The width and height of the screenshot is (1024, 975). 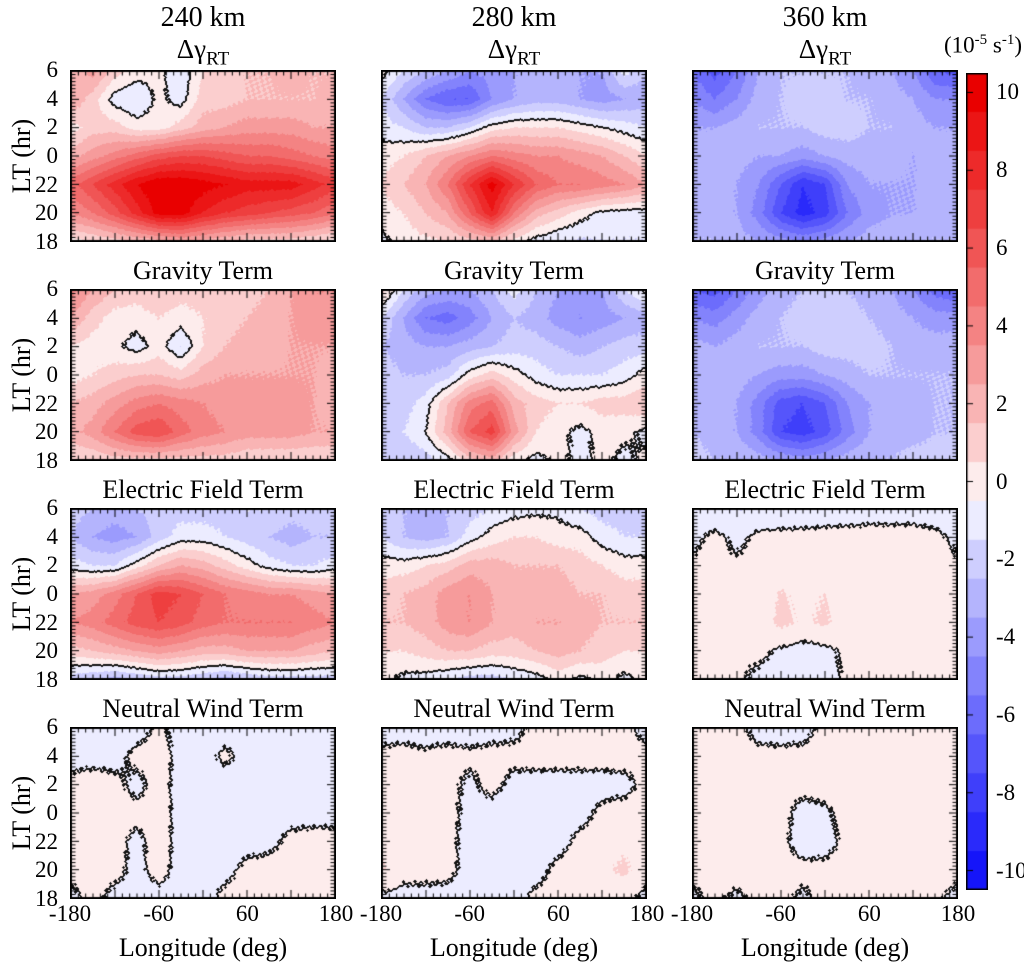 What do you see at coordinates (514, 375) in the screenshot?
I see `contour-panel-r2c2` at bounding box center [514, 375].